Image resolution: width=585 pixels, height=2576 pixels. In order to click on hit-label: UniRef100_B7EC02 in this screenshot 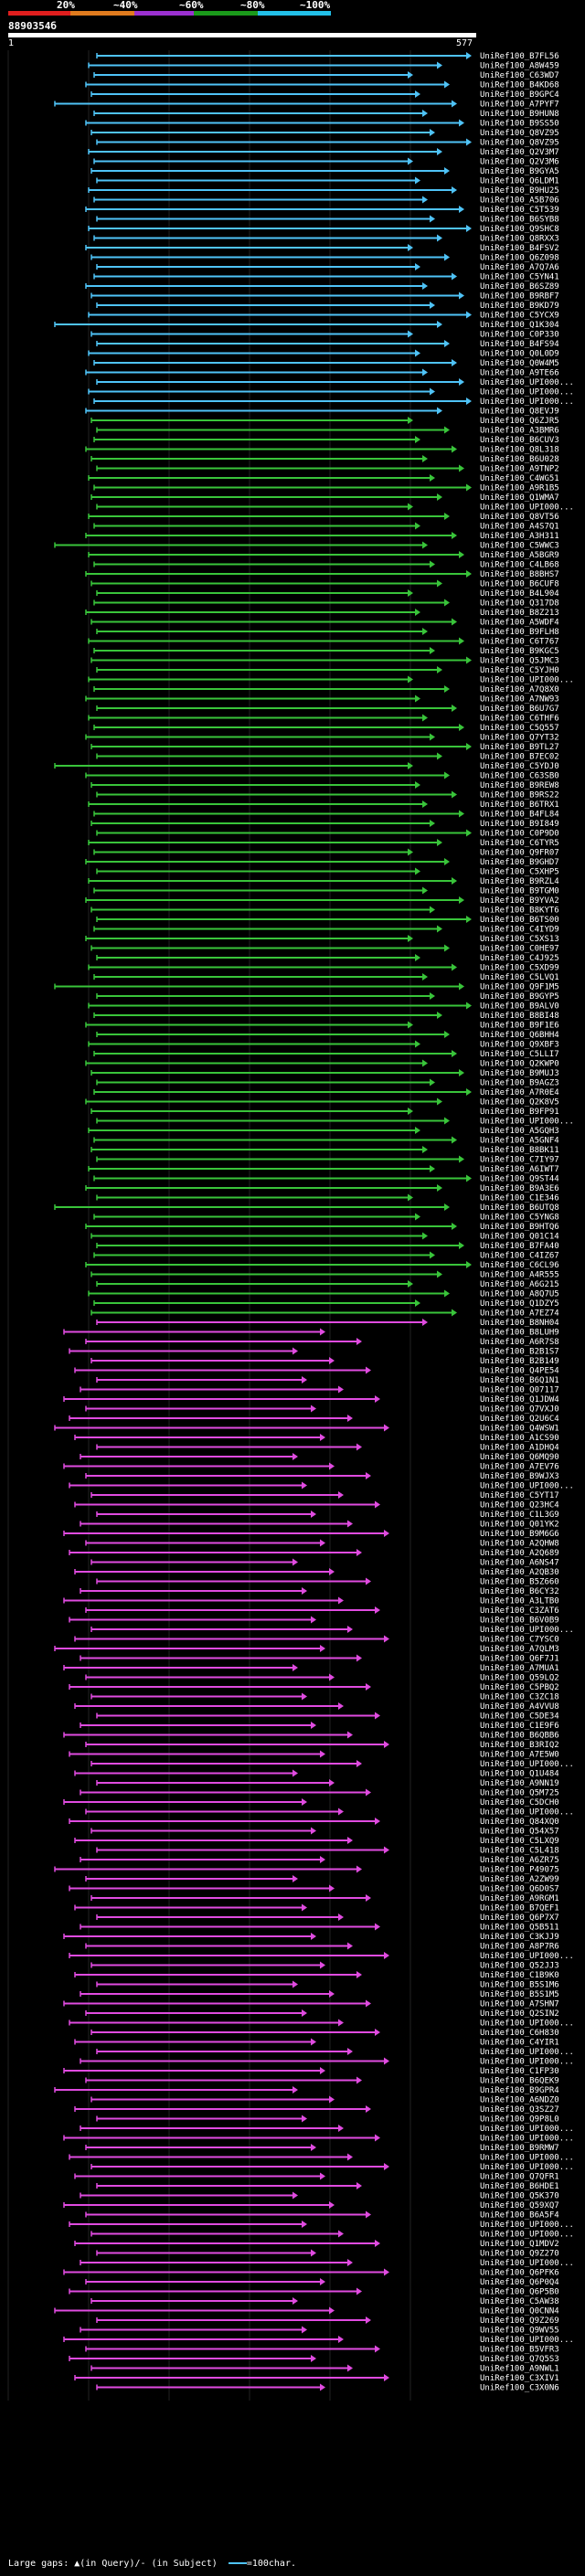, I will do `click(519, 757)`.